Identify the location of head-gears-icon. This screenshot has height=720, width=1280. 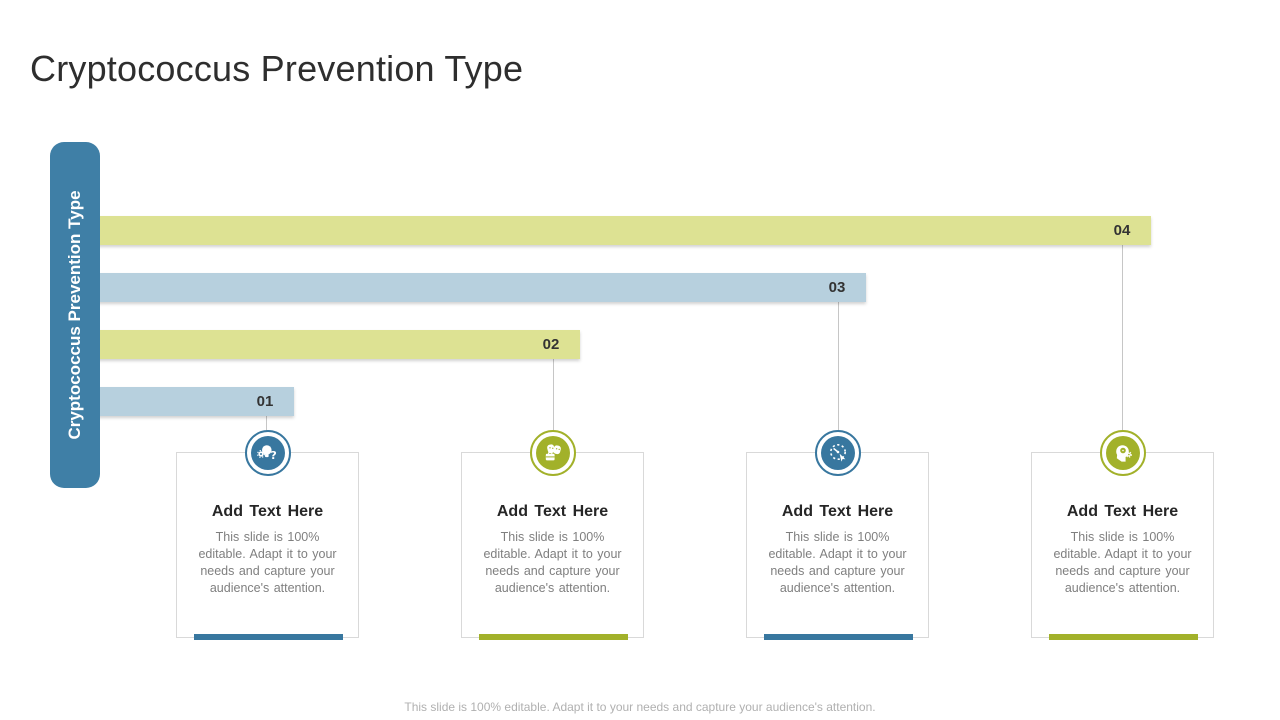
(1122, 453).